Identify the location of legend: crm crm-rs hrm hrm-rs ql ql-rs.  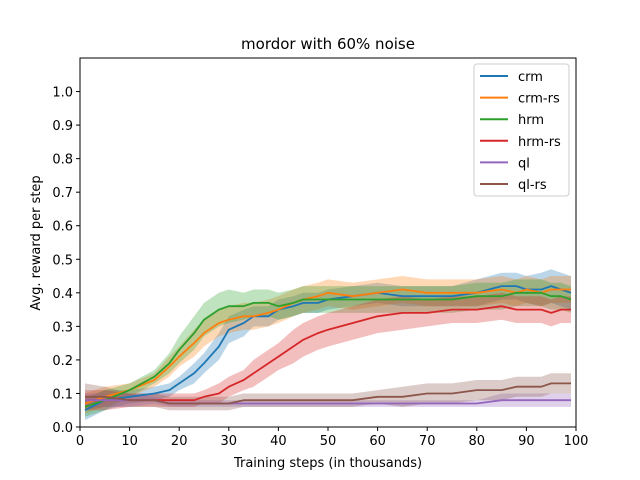
(521, 130).